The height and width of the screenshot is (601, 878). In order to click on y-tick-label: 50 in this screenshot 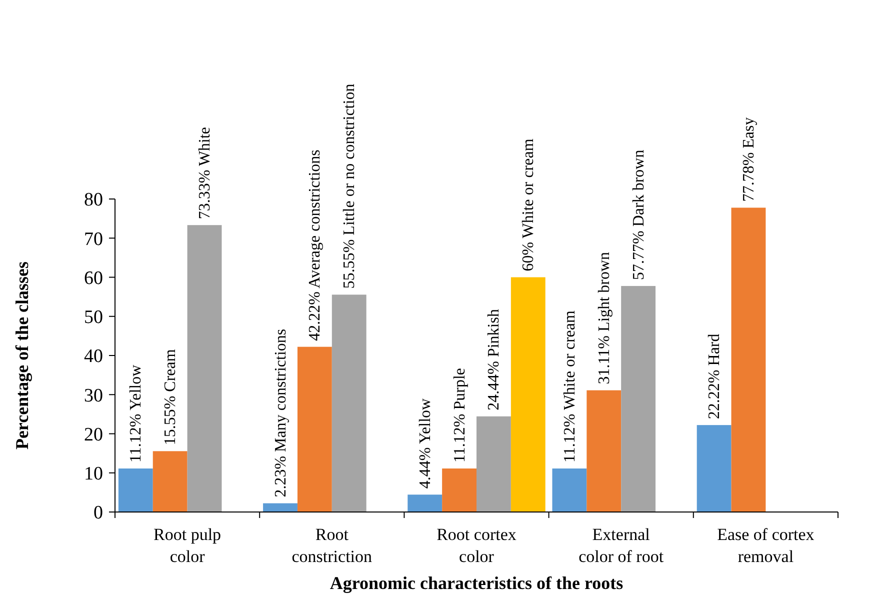, I will do `click(93, 317)`.